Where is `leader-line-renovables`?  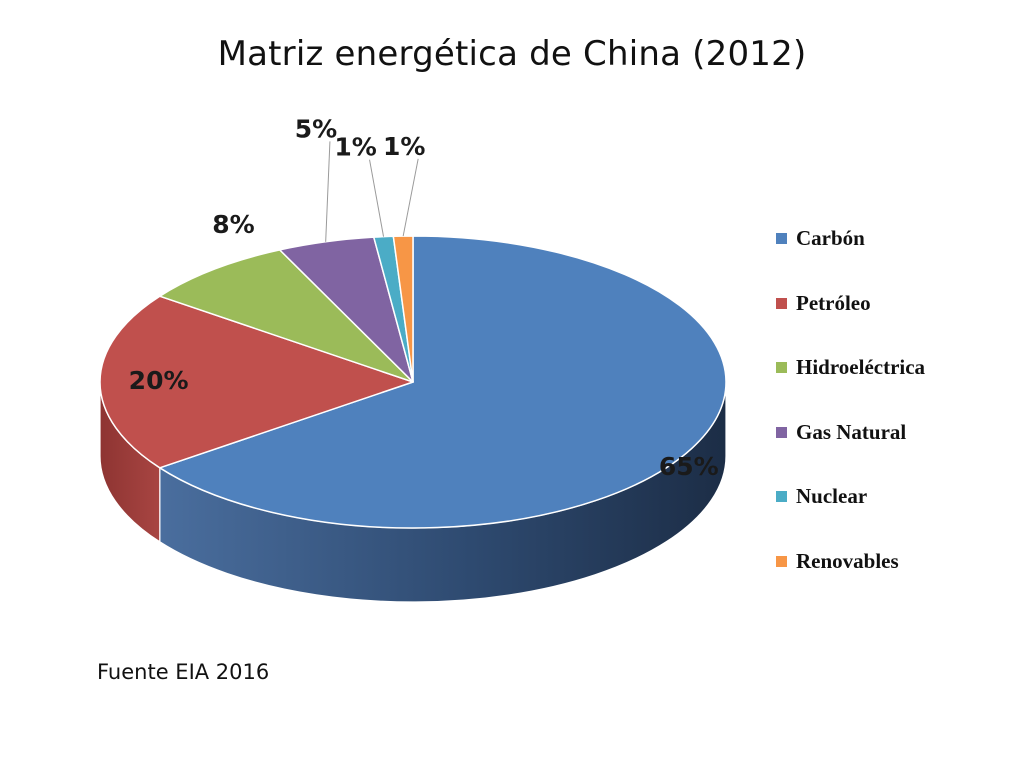 leader-line-renovables is located at coordinates (410, 197).